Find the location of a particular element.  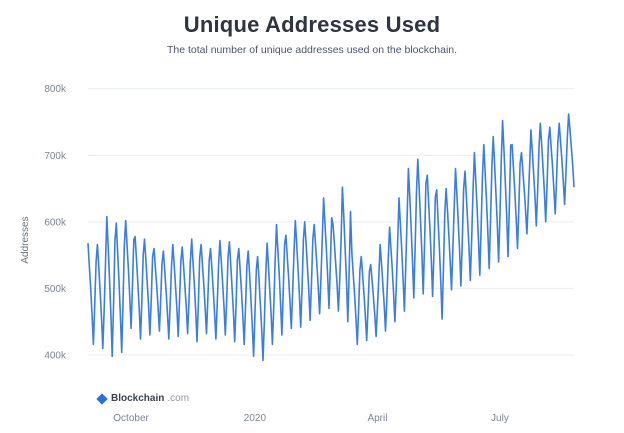

y-axis-label: Addresses is located at coordinates (25, 239).